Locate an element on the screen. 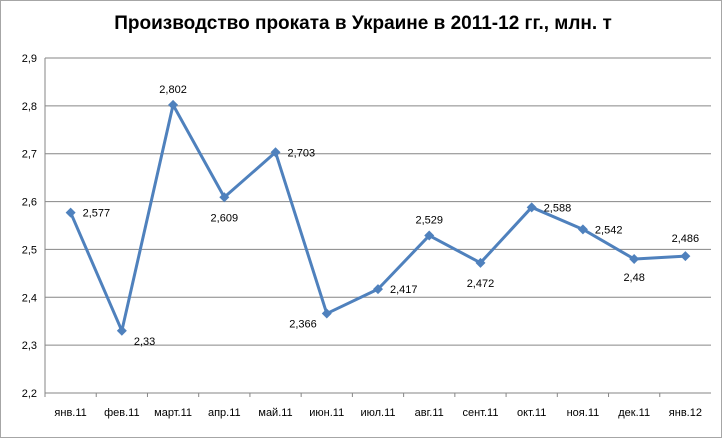 Image resolution: width=724 pixels, height=440 pixels. data-label: 2,609 is located at coordinates (225, 218).